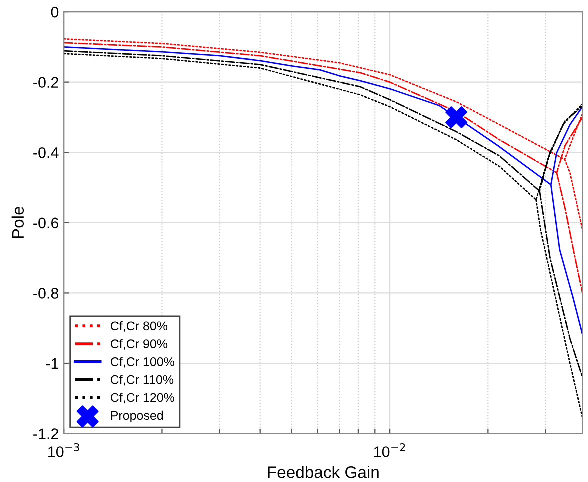 This screenshot has height=482, width=588. I want to click on x-tick-label: 10$^{−2}$, so click(390, 450).